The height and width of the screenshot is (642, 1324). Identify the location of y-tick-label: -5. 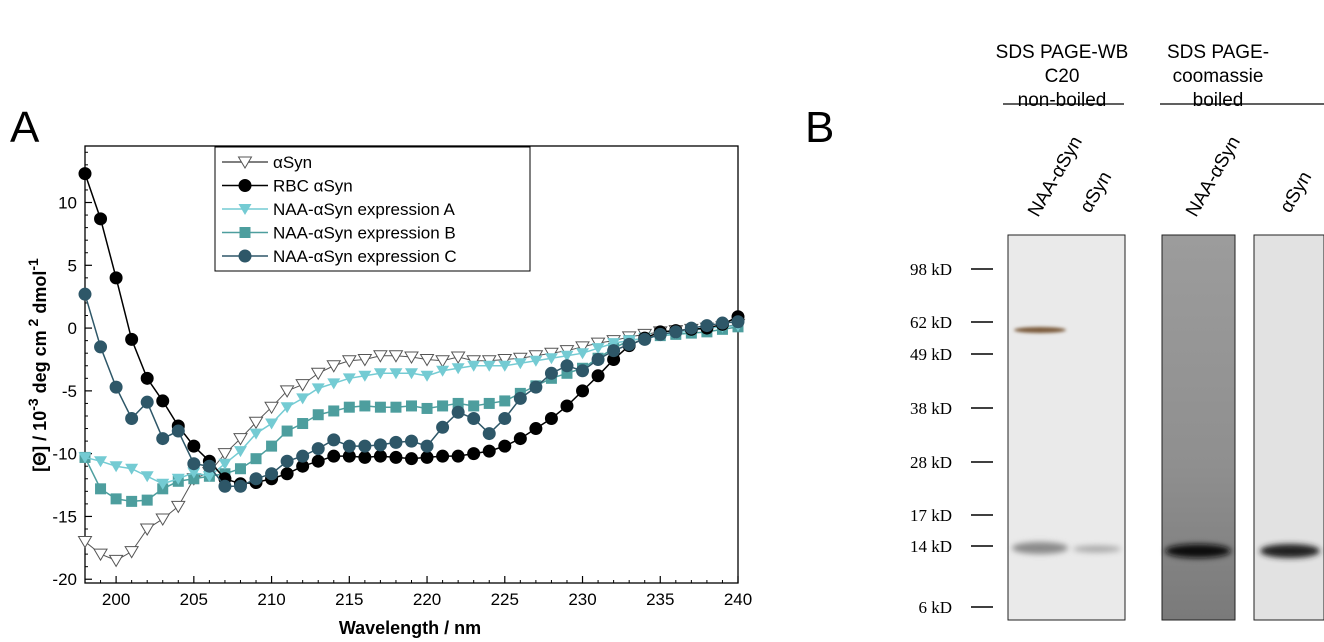
(69, 391).